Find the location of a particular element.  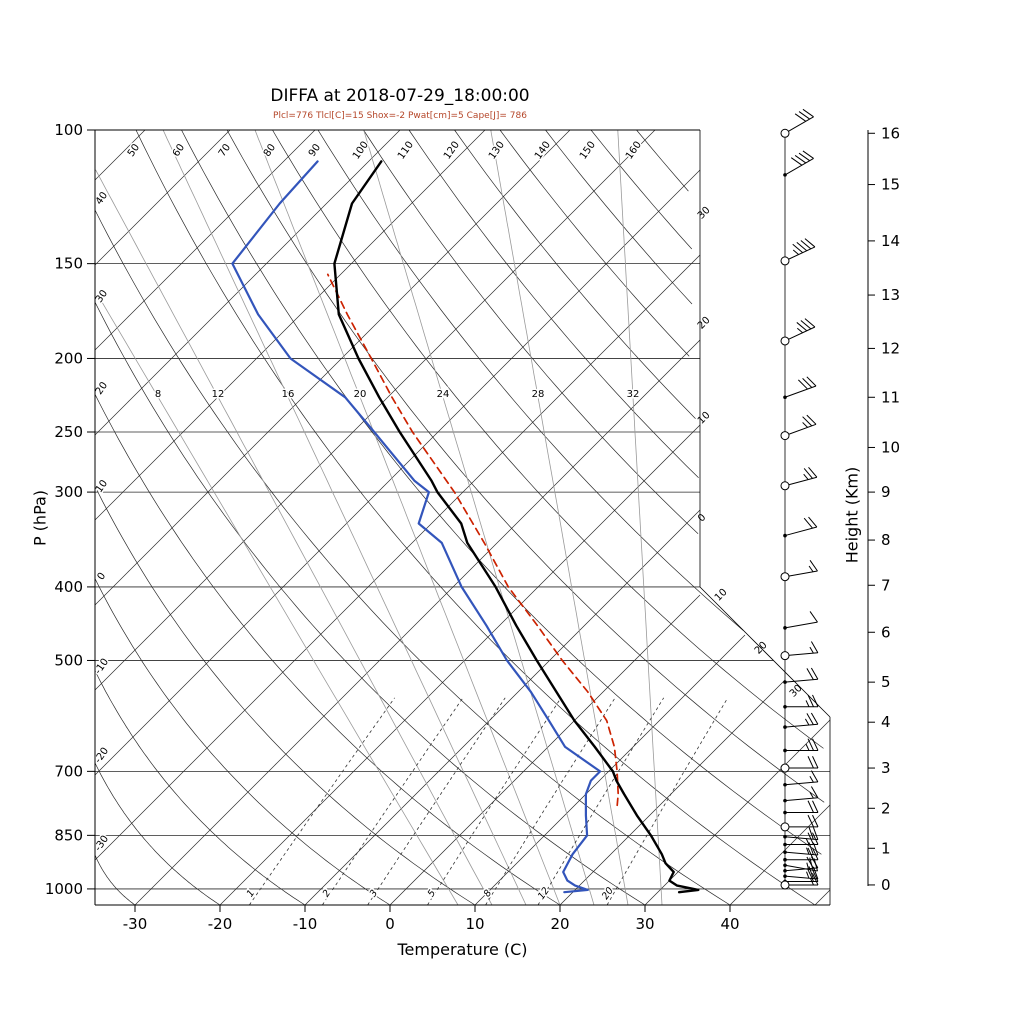

svg-text: 3 is located at coordinates (886, 768).